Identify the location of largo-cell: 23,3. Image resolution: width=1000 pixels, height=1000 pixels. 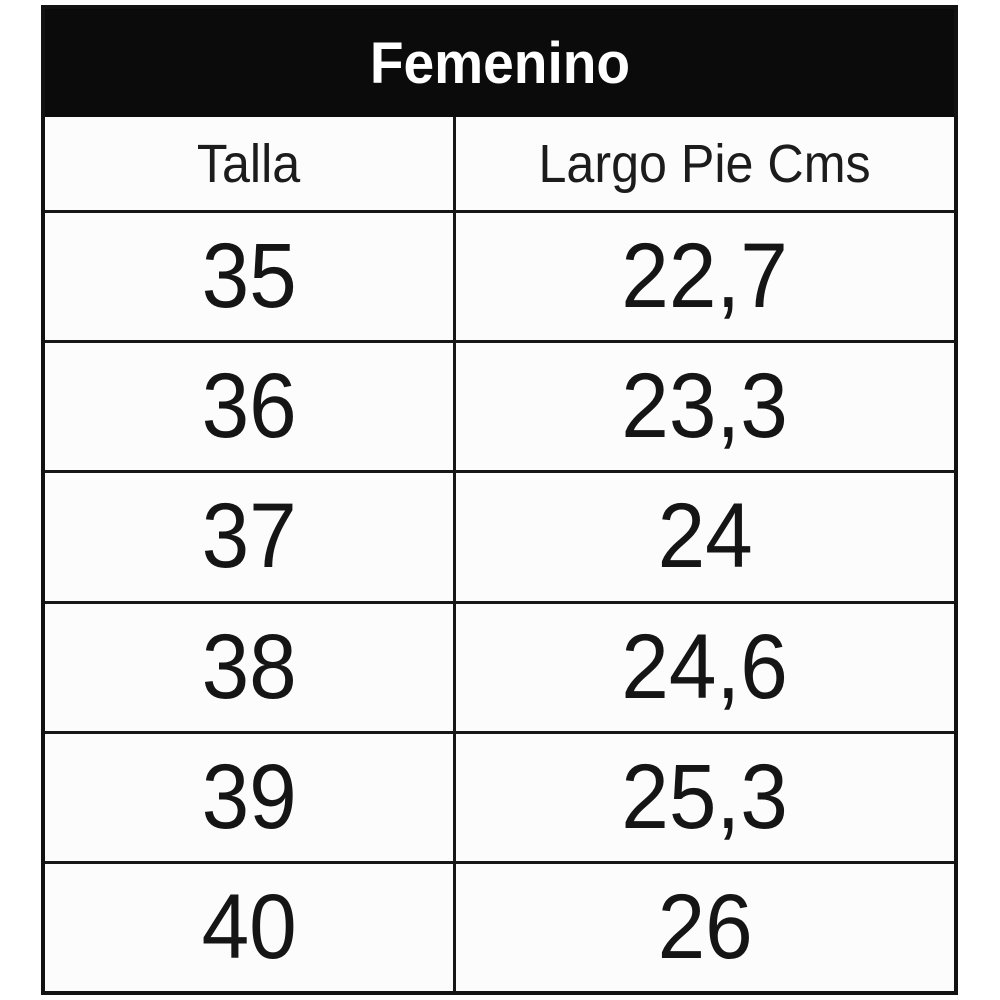
(705, 406).